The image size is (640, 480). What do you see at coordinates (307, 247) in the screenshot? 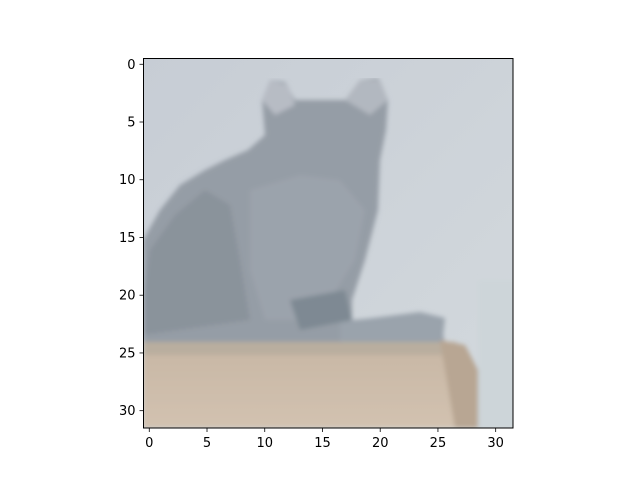
I see `cat-chest` at bounding box center [307, 247].